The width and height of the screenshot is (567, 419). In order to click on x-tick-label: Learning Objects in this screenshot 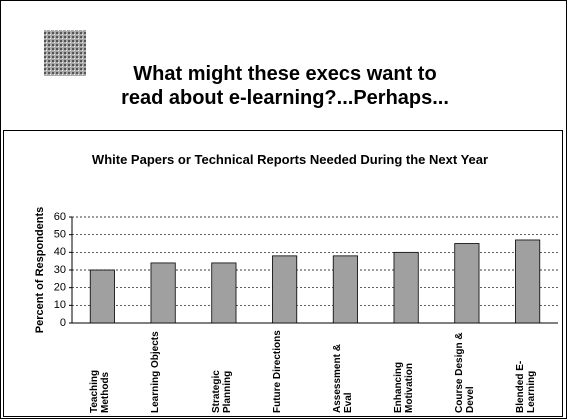, I will do `click(156, 372)`.